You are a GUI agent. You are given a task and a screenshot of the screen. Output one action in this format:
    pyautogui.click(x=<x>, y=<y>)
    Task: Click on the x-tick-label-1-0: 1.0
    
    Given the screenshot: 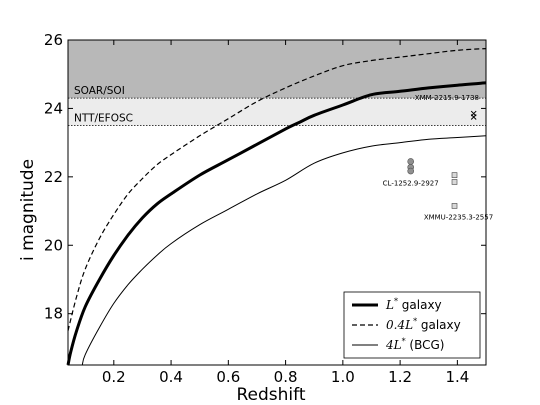 What is the action you would take?
    pyautogui.click(x=343, y=377)
    